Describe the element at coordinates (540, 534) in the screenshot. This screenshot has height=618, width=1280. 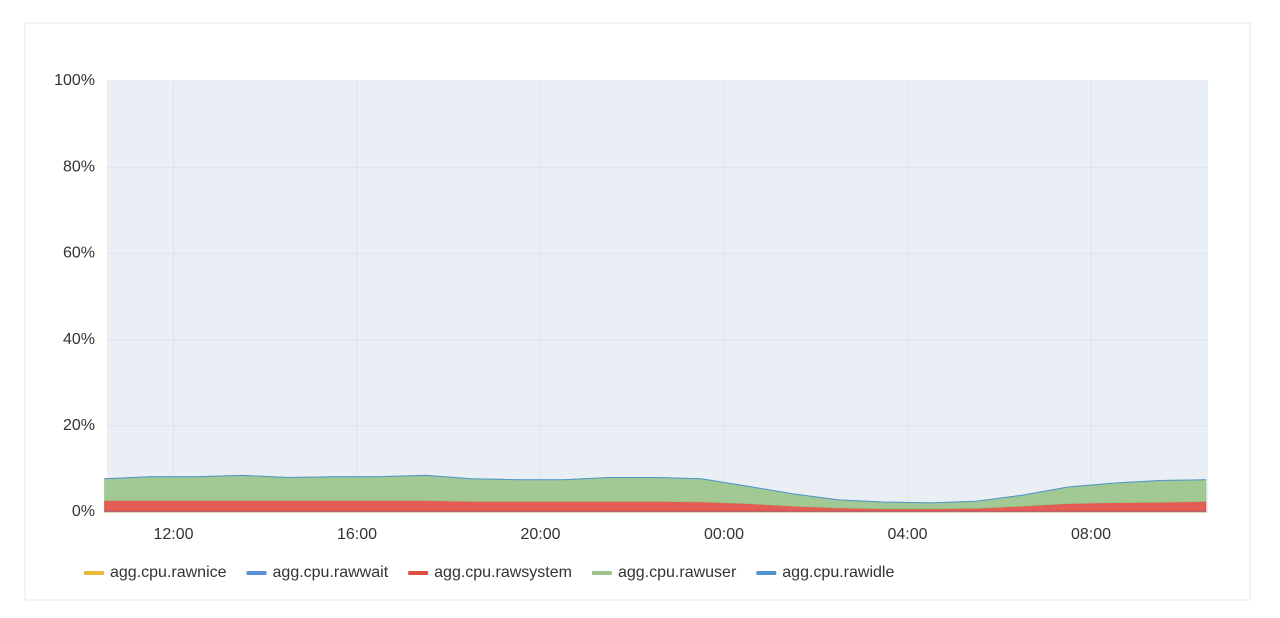
I see `x-tick-label: 20:00` at that location.